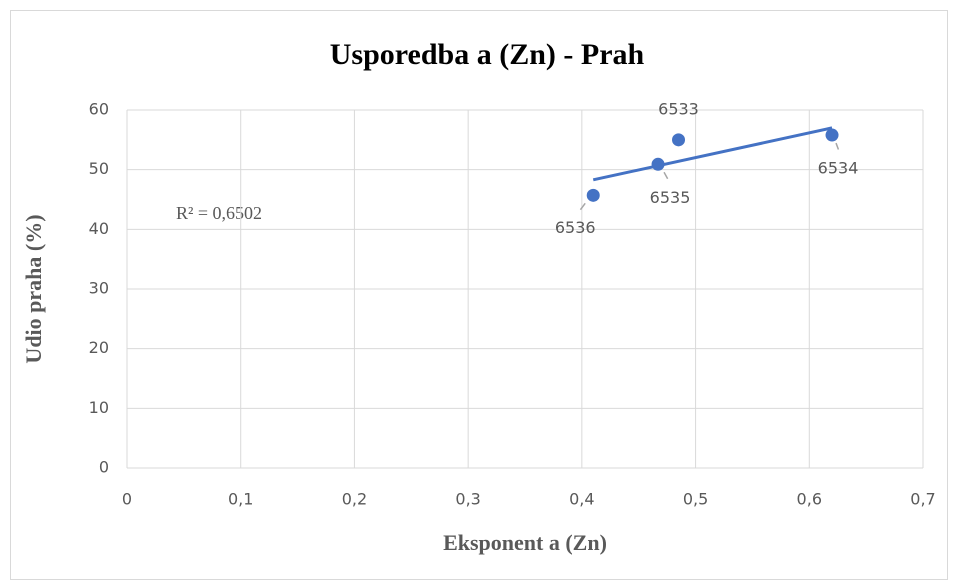 Image resolution: width=956 pixels, height=581 pixels. I want to click on x-tick-label: 0,3, so click(467, 499).